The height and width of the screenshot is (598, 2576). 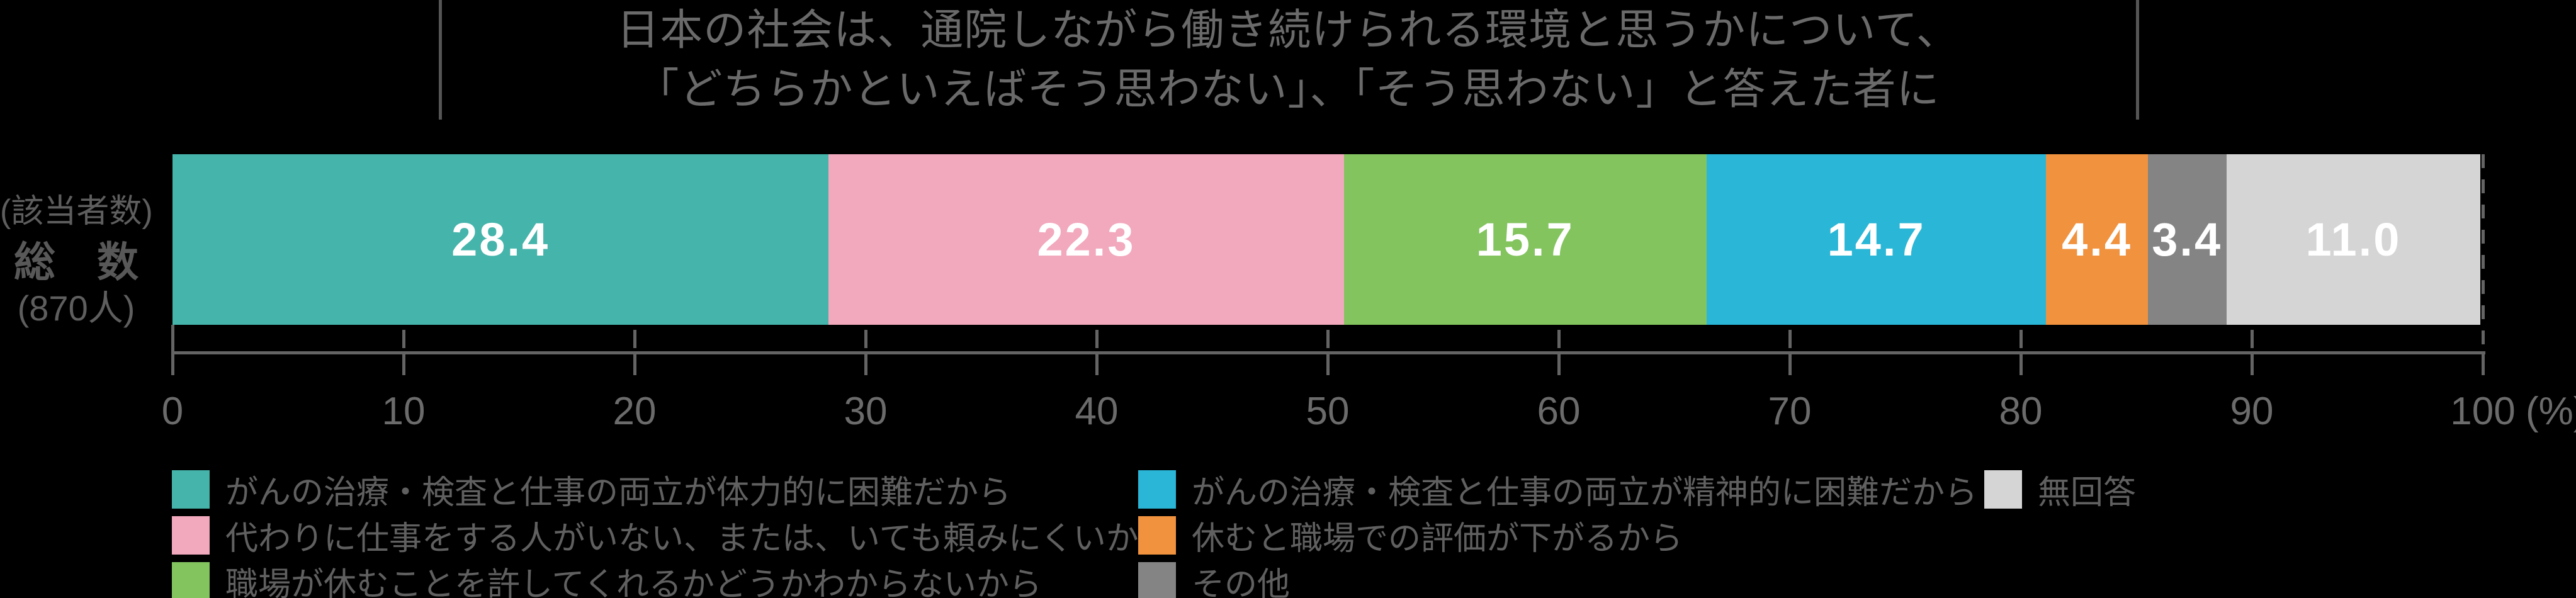 I want to click on bar-value-label: 28.4, so click(x=500, y=239).